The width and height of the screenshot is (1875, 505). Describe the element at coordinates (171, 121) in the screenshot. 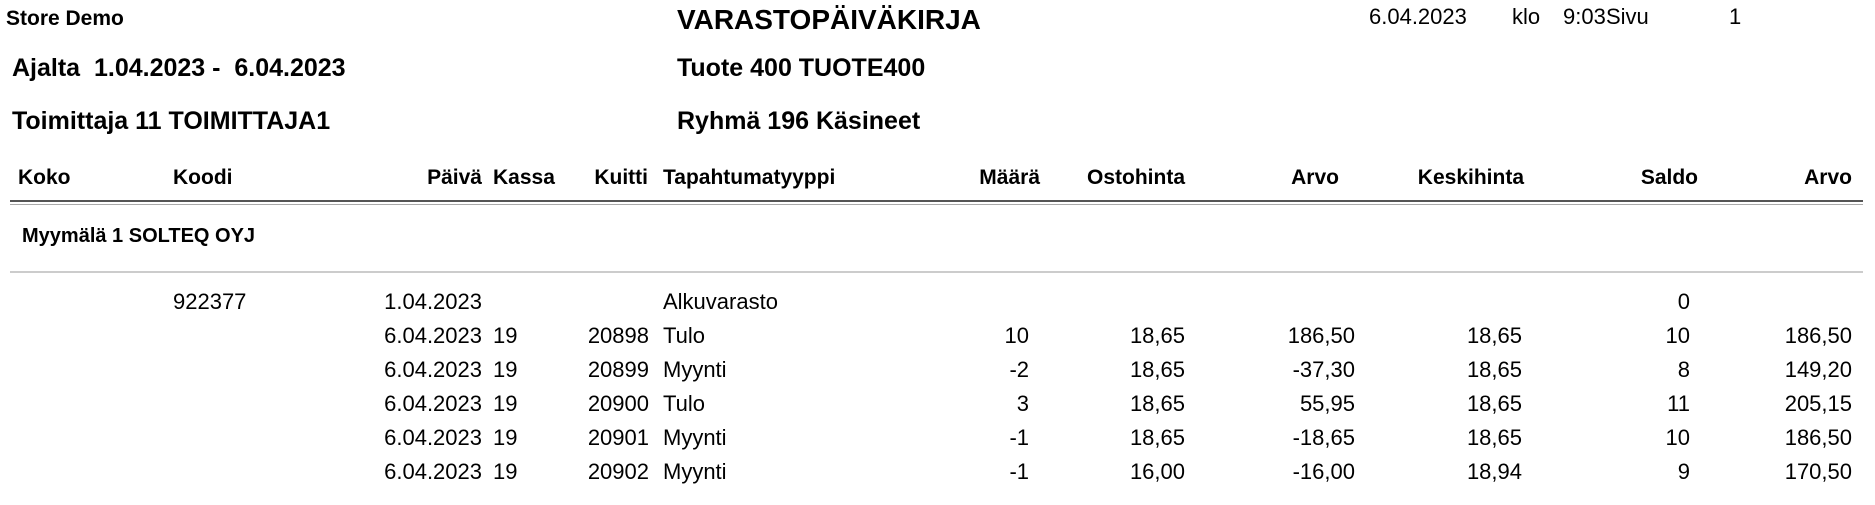

I see `supplier: Toimittaja 11 TOIMITTAJA1` at that location.